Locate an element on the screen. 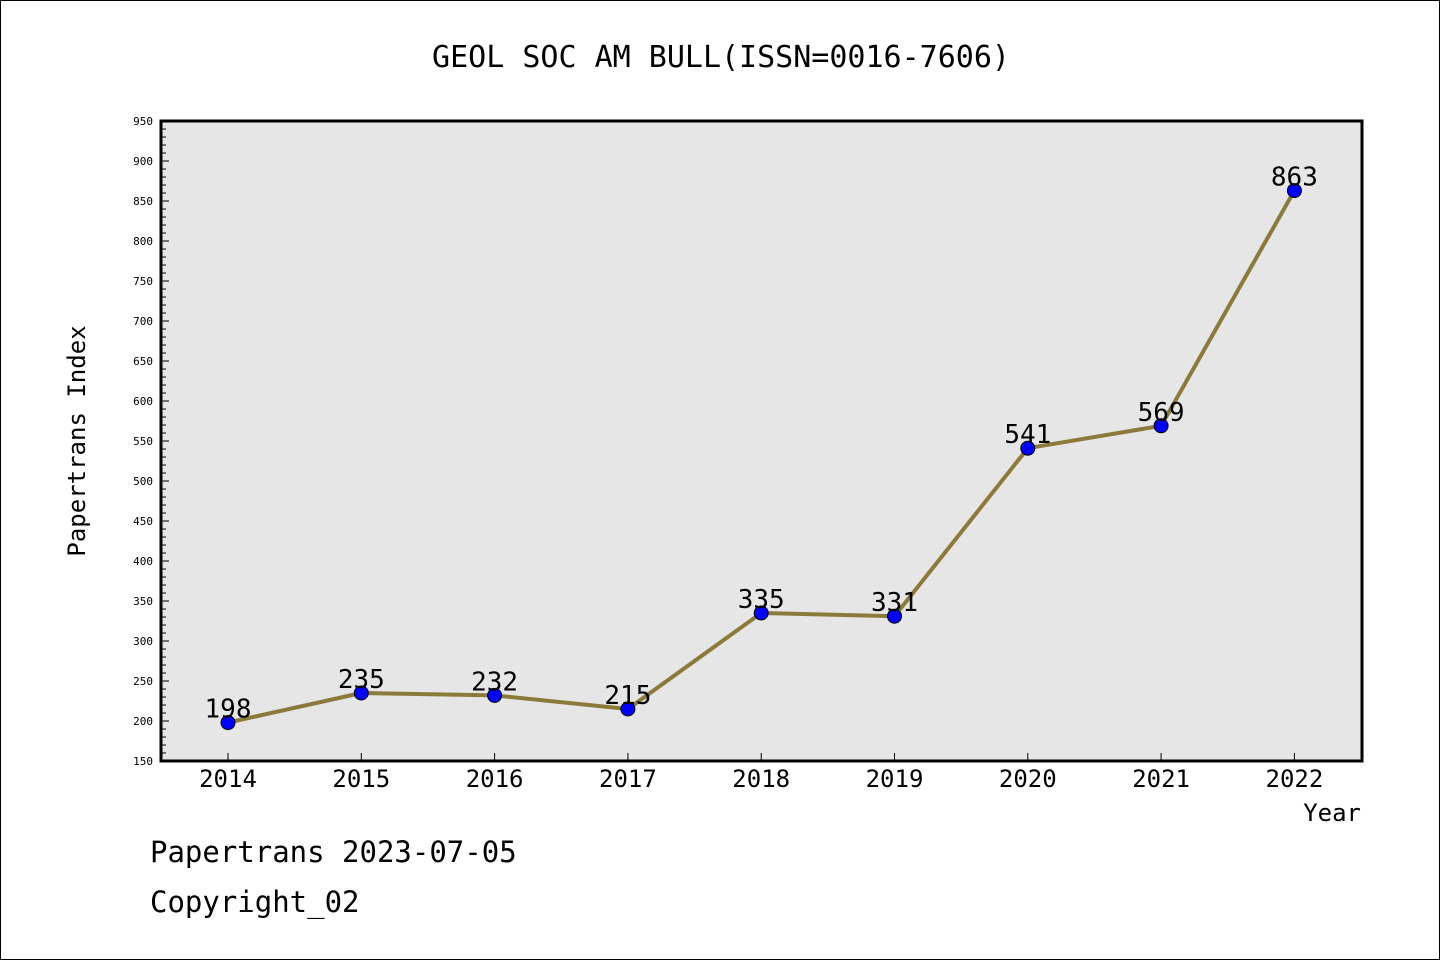 The image size is (1440, 961). x-tick-label: 2019 is located at coordinates (895, 779).